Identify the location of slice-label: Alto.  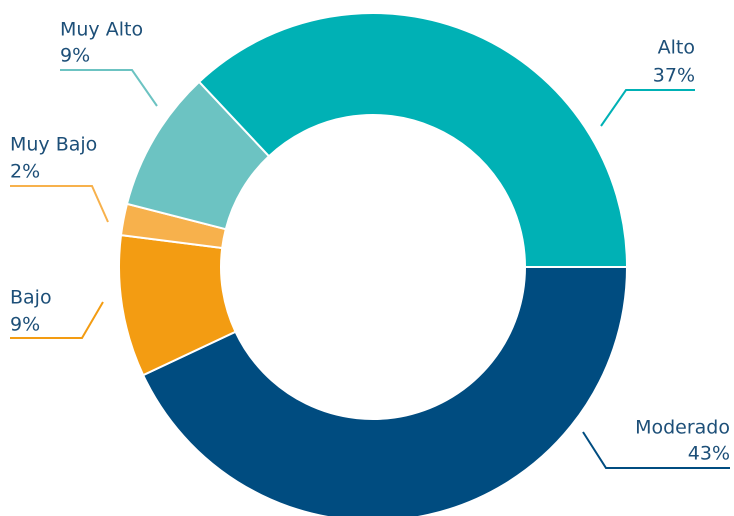
(676, 48).